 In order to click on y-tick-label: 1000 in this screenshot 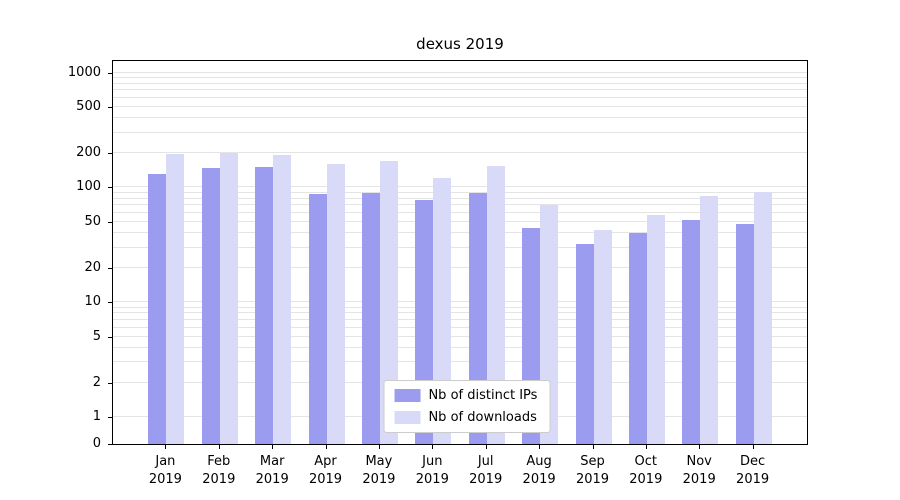, I will do `click(84, 72)`.